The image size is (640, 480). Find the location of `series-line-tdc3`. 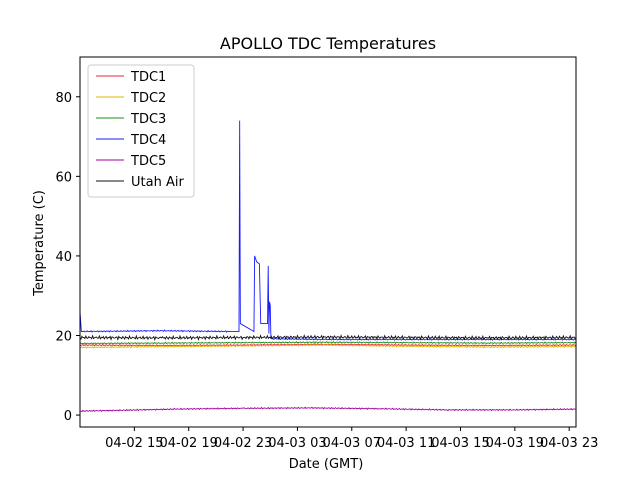

series-line-tdc3 is located at coordinates (328, 342).